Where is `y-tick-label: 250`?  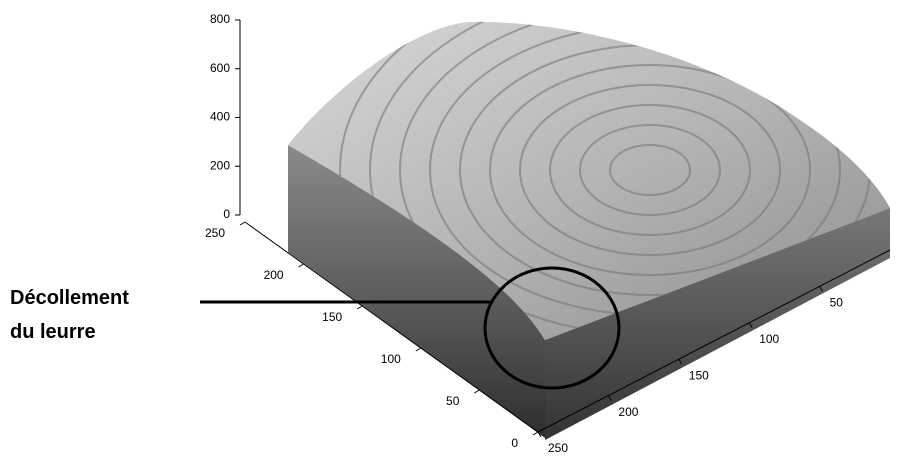 y-tick-label: 250 is located at coordinates (215, 233).